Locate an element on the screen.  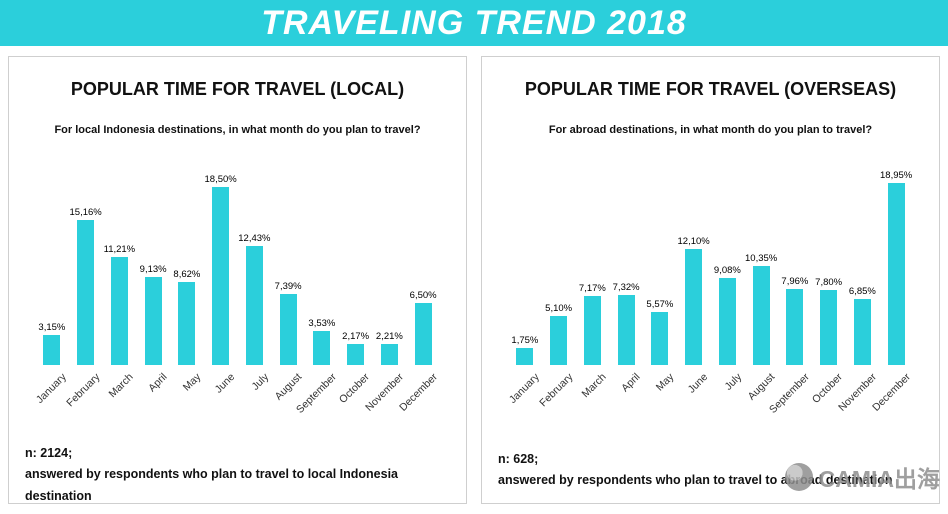
bar-column: 9,08% July is located at coordinates (728, 276).